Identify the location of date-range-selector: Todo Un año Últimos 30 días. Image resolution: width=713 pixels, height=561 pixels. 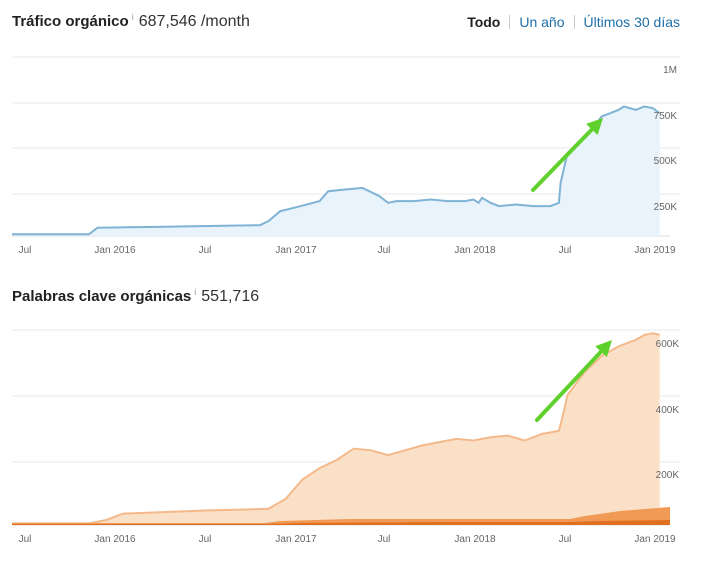
(573, 22).